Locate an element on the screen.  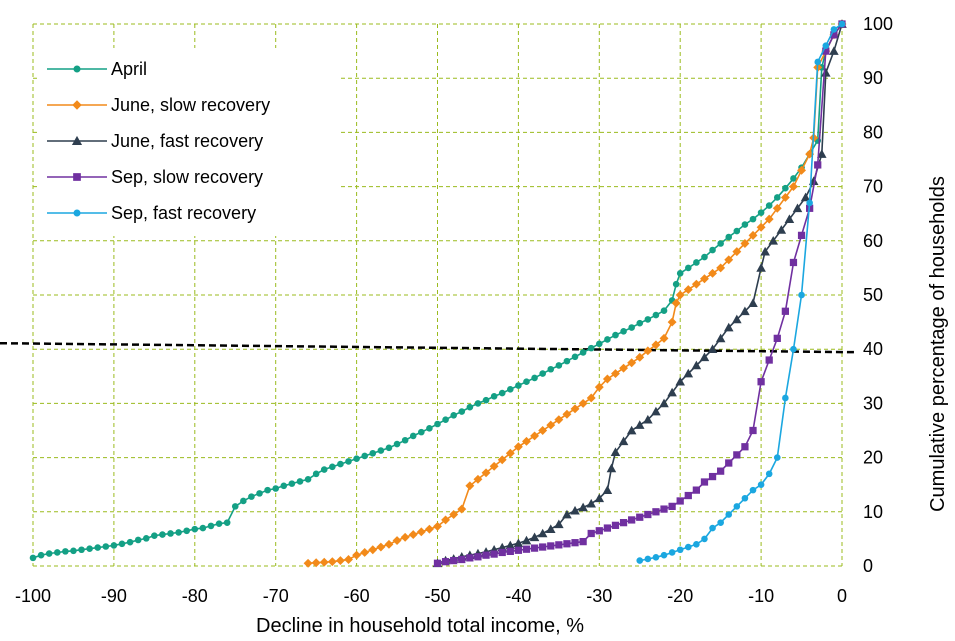
y-tick-label: 100 is located at coordinates (878, 24).